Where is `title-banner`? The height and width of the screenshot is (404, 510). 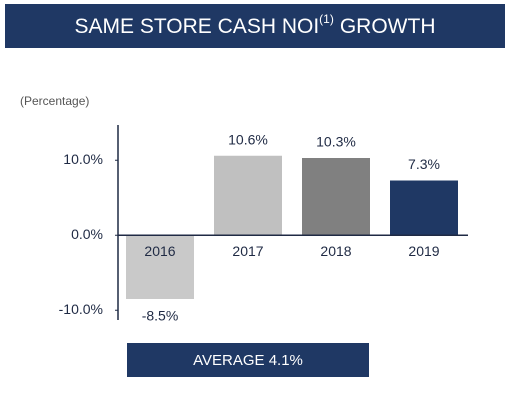
title-banner is located at coordinates (255, 26).